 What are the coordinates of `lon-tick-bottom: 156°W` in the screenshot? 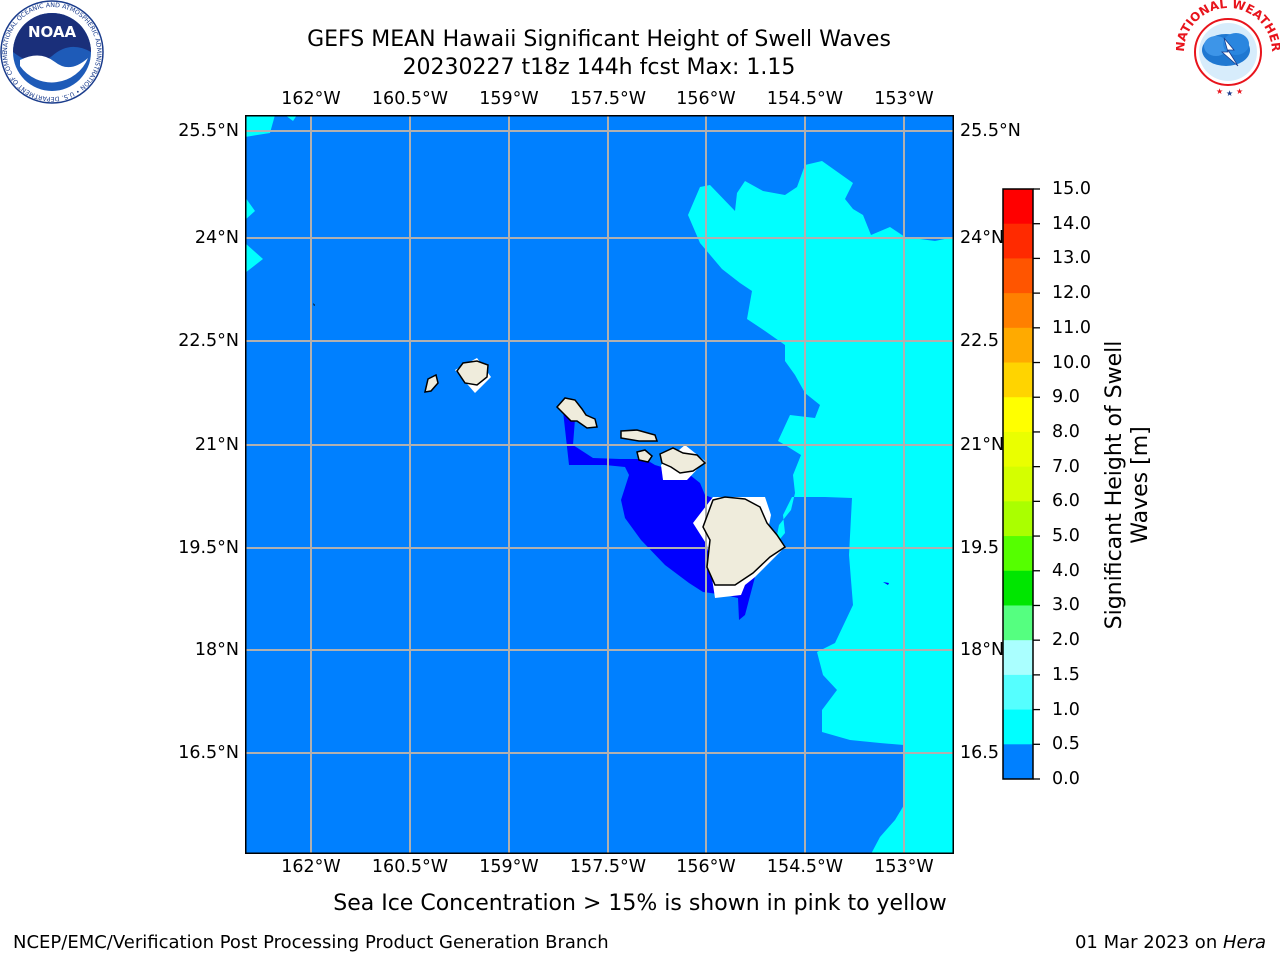 It's located at (706, 867).